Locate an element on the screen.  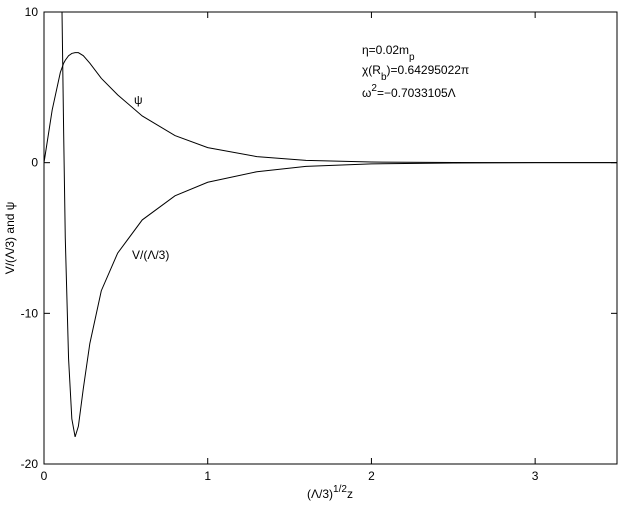
x-axis-label: (Λ/3)1/2z is located at coordinates (330, 492).